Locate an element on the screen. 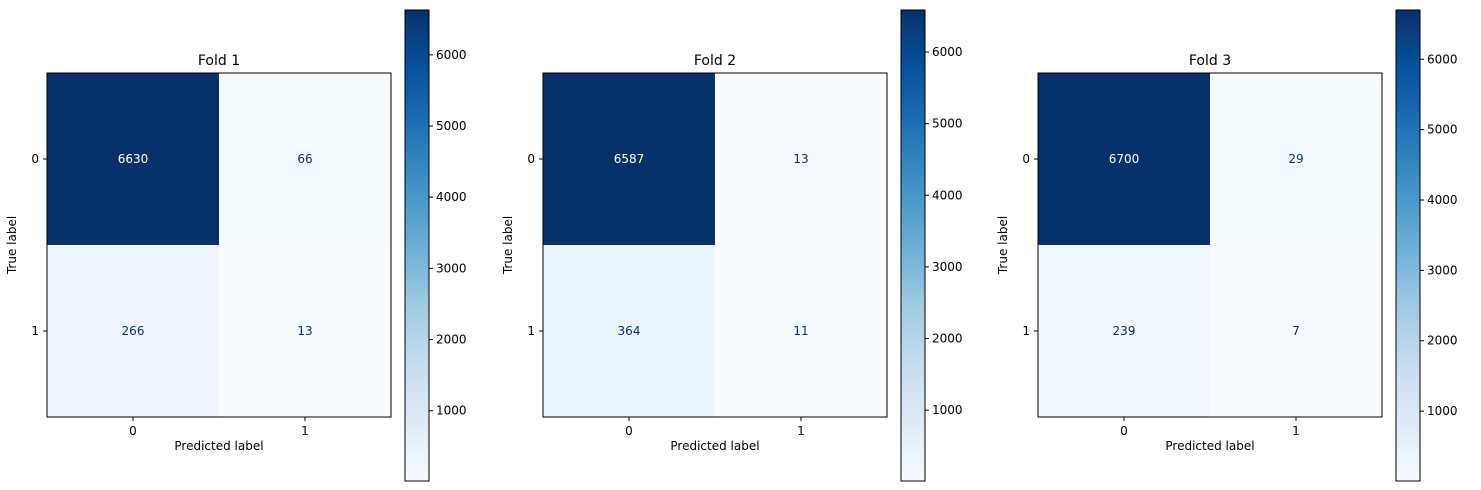  cell-value-label: 29 is located at coordinates (1295, 159).